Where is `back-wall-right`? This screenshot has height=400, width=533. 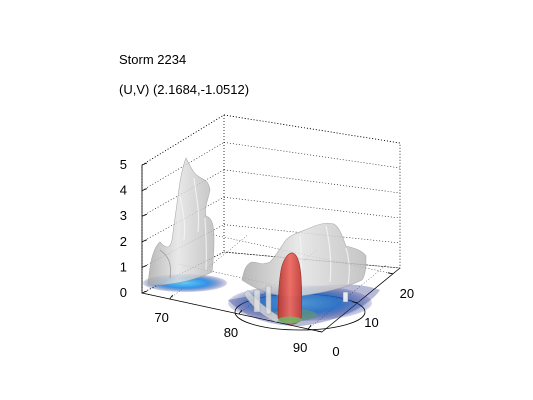
back-wall-right is located at coordinates (312, 191).